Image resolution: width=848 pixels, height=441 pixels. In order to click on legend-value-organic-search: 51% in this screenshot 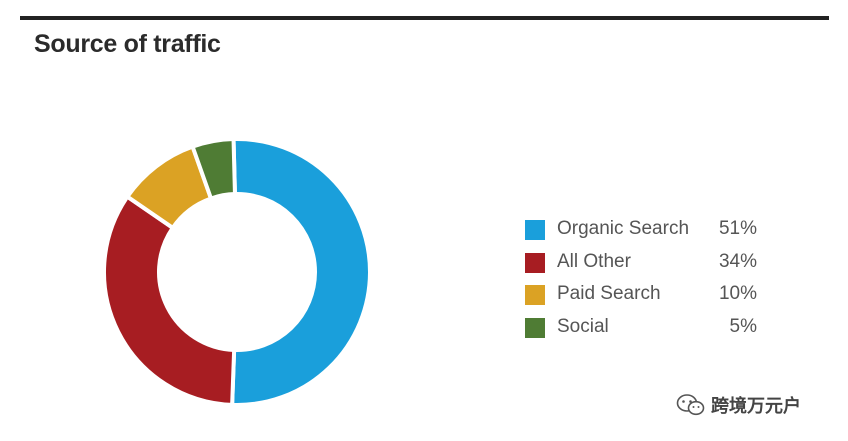, I will do `click(737, 228)`.